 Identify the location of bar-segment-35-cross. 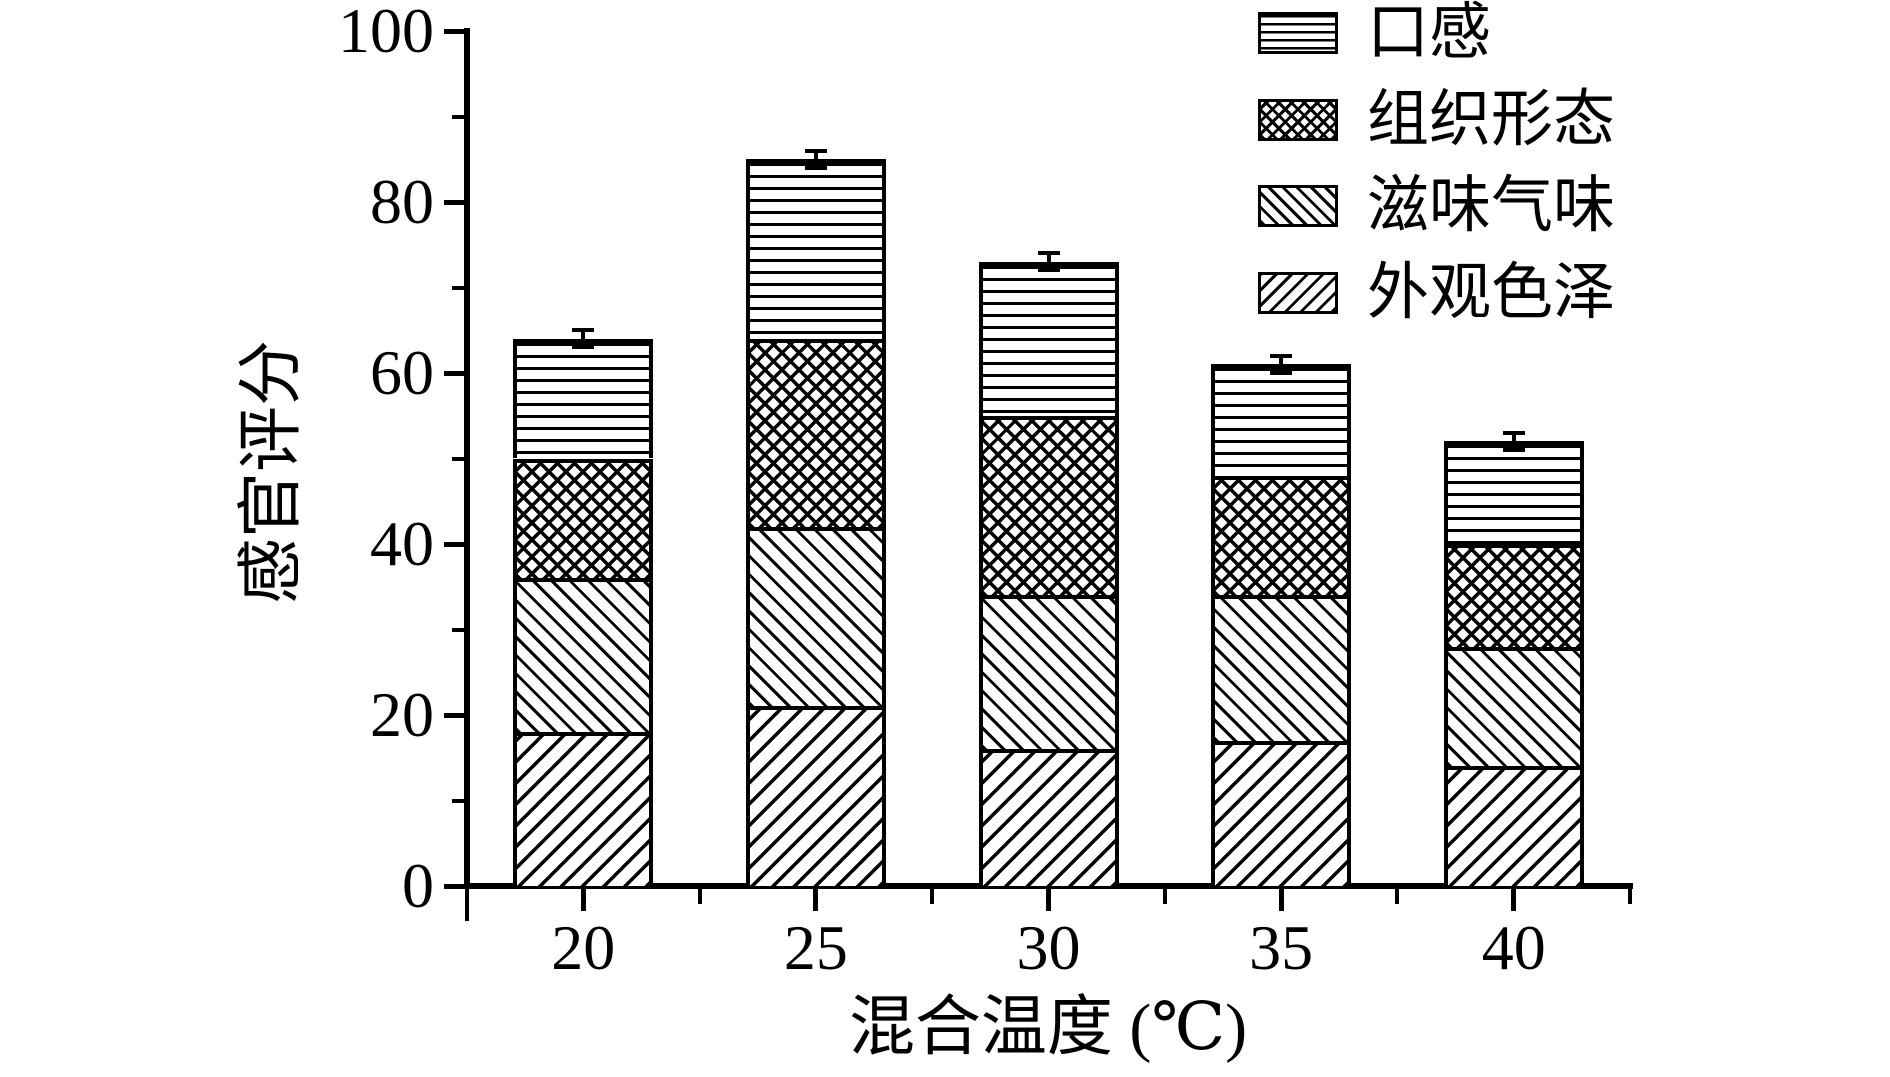
(1281, 535).